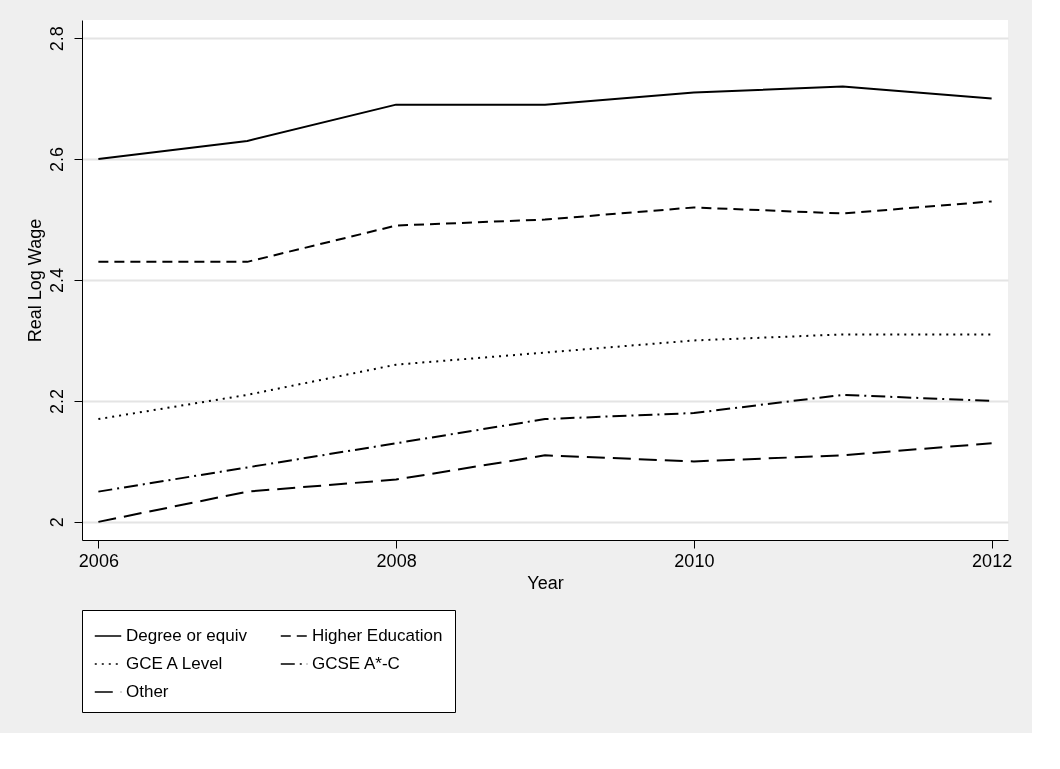  I want to click on y-tick-label: 2.2, so click(56, 401).